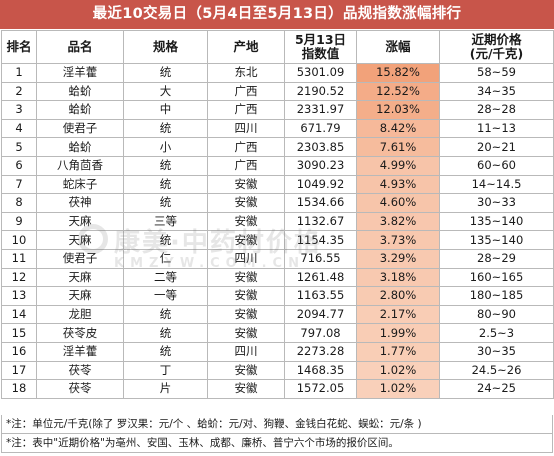  I want to click on table-row: 6 八角茴香统广西 3090.23 4.99% 60~60, so click(277, 165).